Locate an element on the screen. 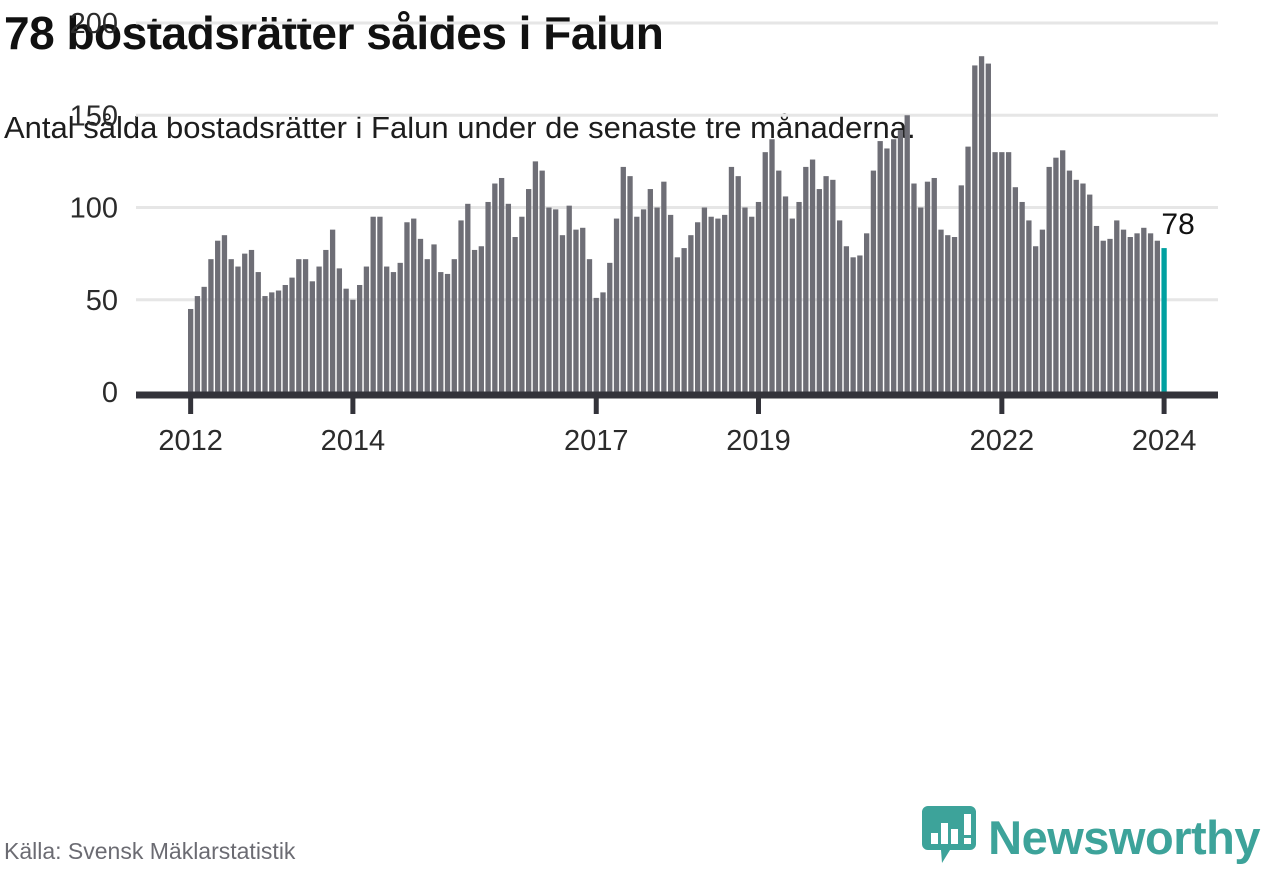 The width and height of the screenshot is (1262, 879). x-axis-tick-label: 2022 is located at coordinates (1002, 441).